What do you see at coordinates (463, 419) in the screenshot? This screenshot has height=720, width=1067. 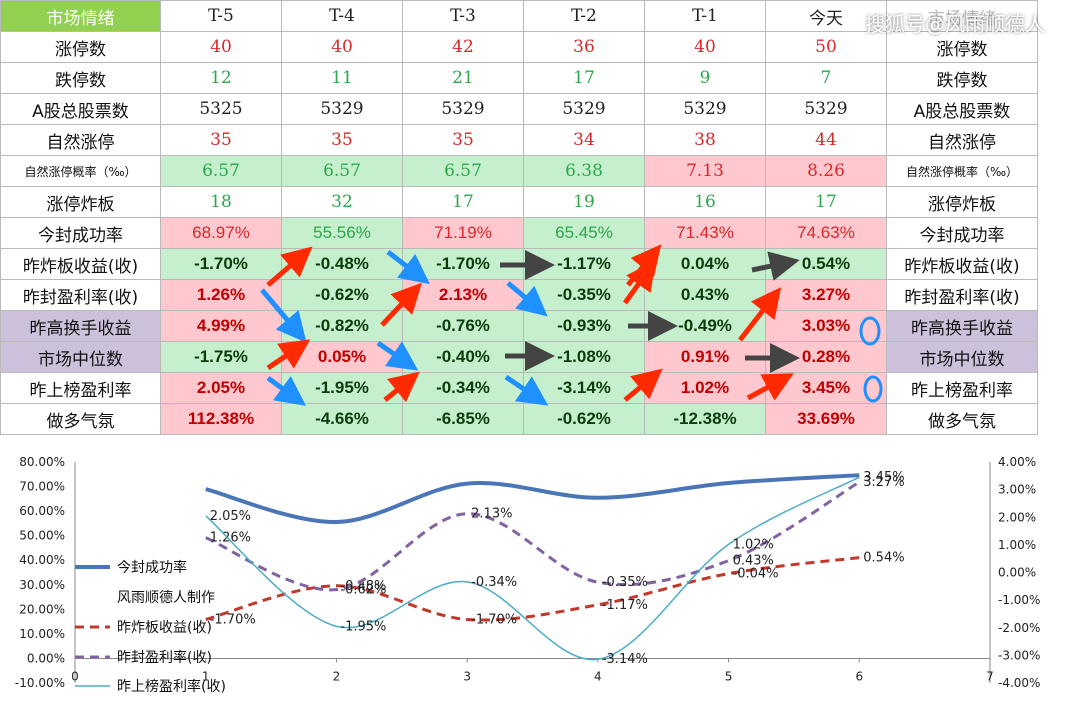 I see `table-cell: -6.85%` at bounding box center [463, 419].